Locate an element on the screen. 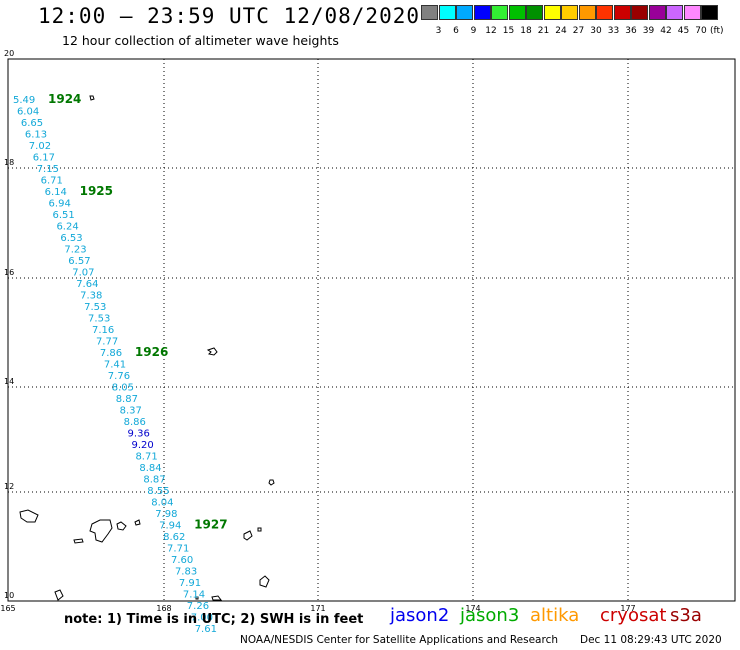 This screenshot has width=740, height=650. colorbar-label: 12 is located at coordinates (491, 31).